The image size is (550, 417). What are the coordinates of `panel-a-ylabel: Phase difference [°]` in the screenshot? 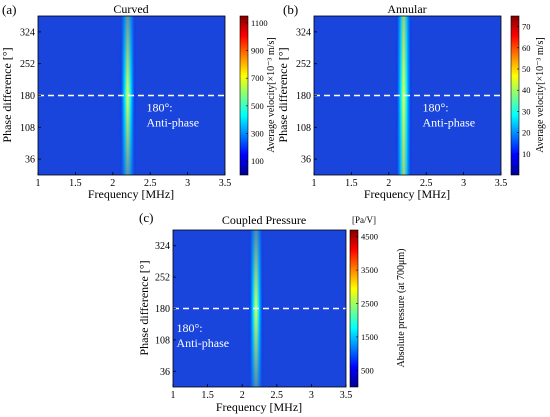 It's located at (7, 94).